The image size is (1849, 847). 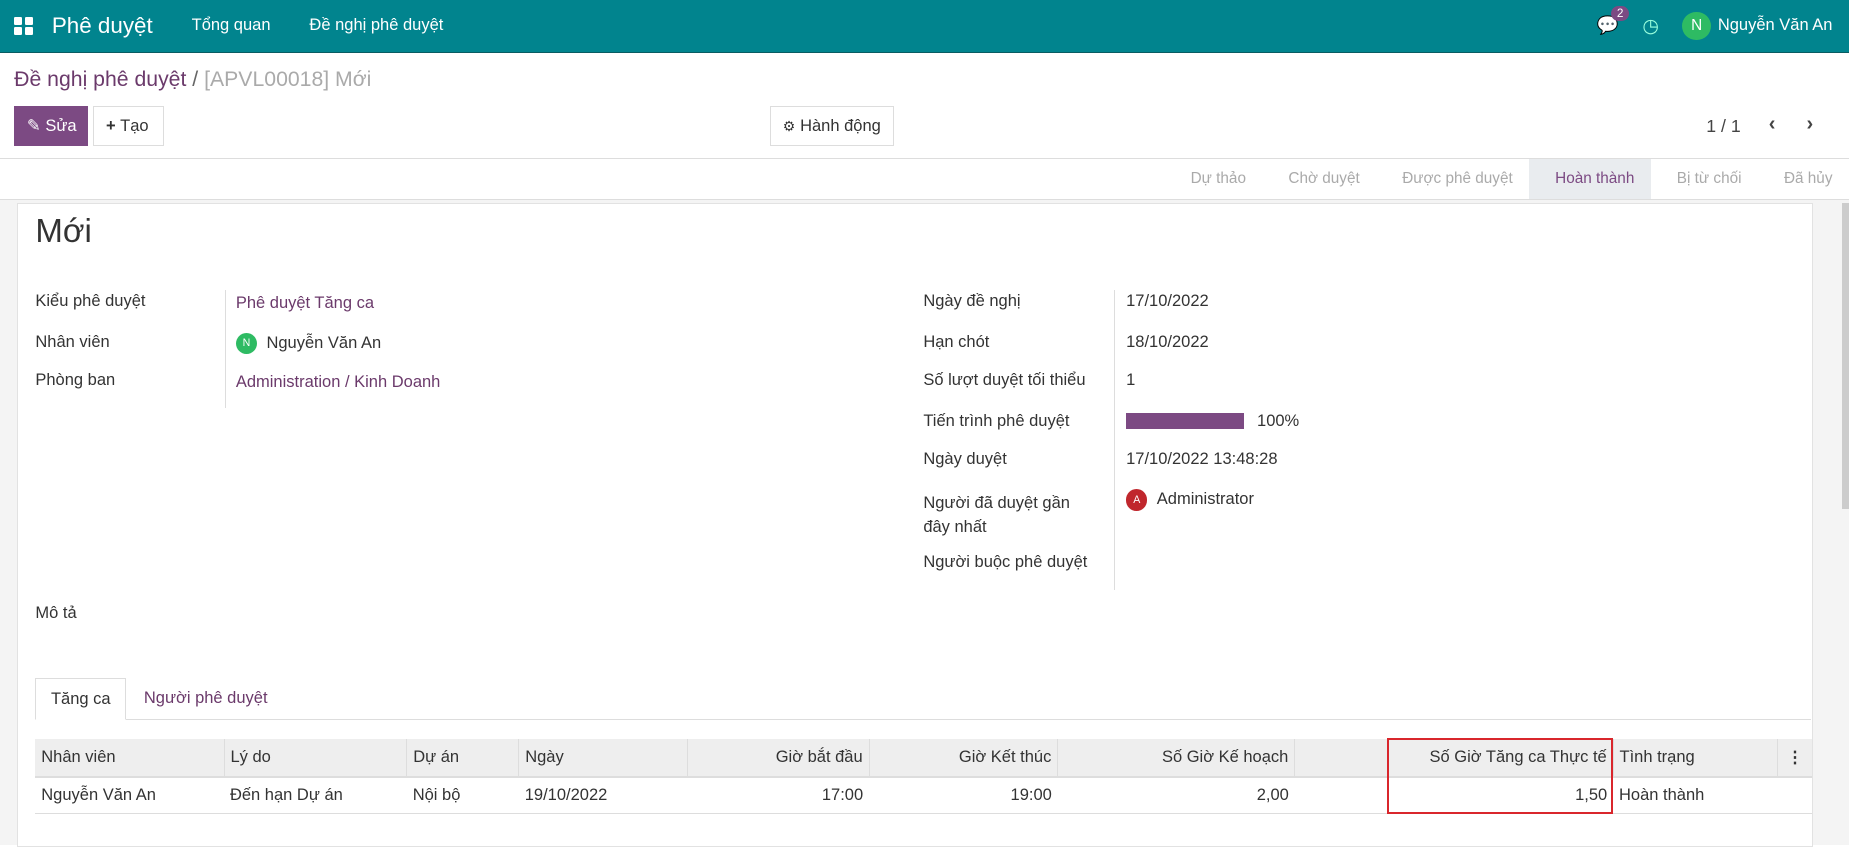 I want to click on deadline-value: 18/10/2022, so click(x=1167, y=341).